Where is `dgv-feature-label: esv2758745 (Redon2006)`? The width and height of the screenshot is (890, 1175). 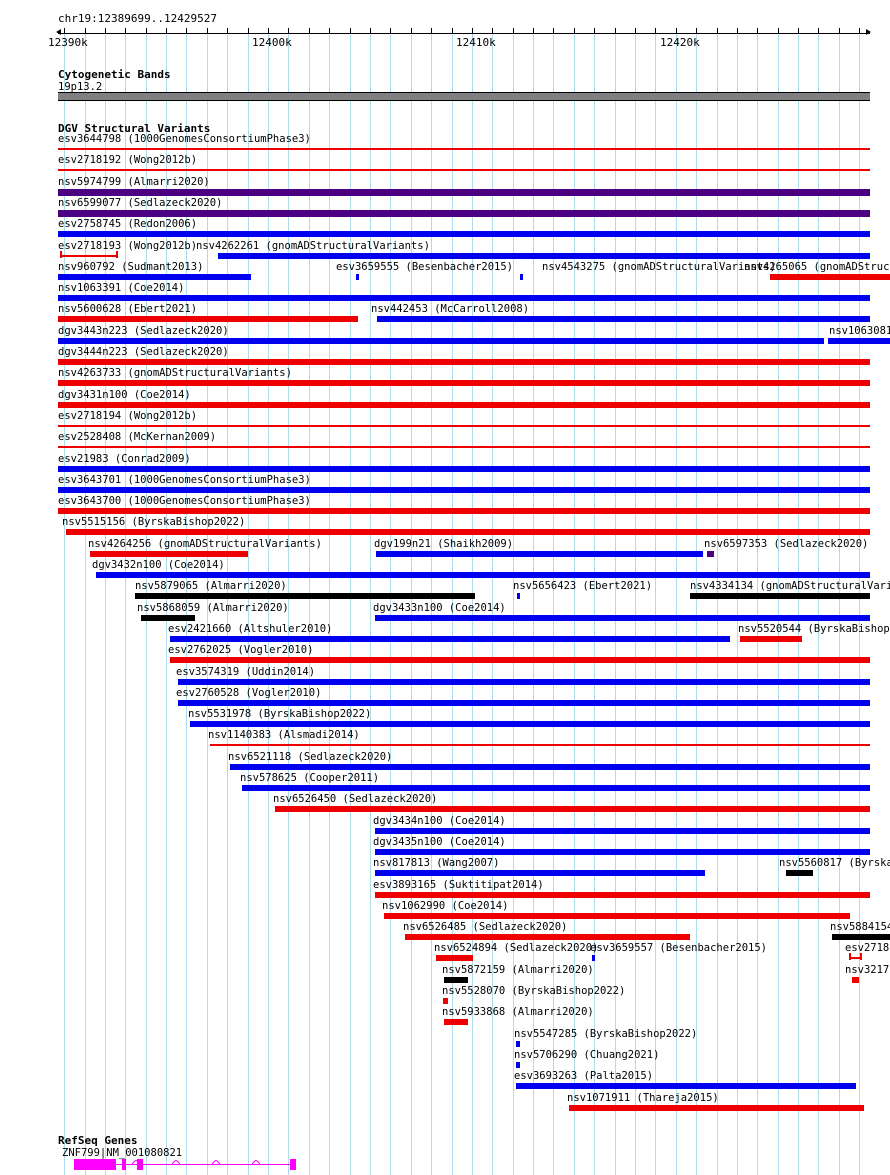
dgv-feature-label: esv2758745 (Redon2006) is located at coordinates (128, 224).